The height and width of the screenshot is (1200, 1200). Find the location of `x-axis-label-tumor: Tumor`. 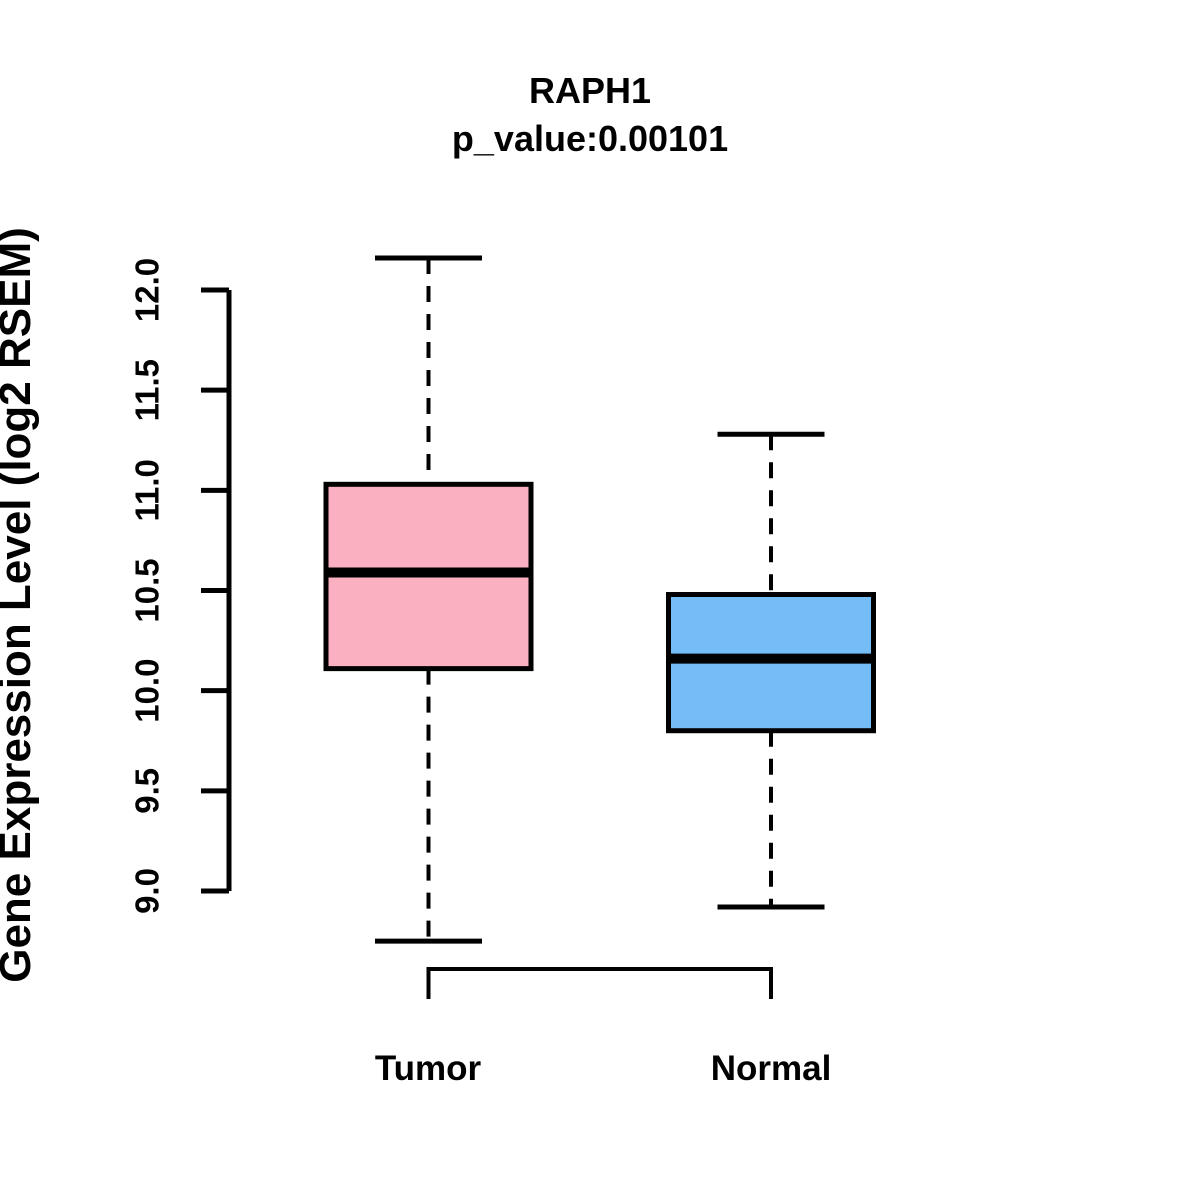

x-axis-label-tumor: Tumor is located at coordinates (428, 1068).